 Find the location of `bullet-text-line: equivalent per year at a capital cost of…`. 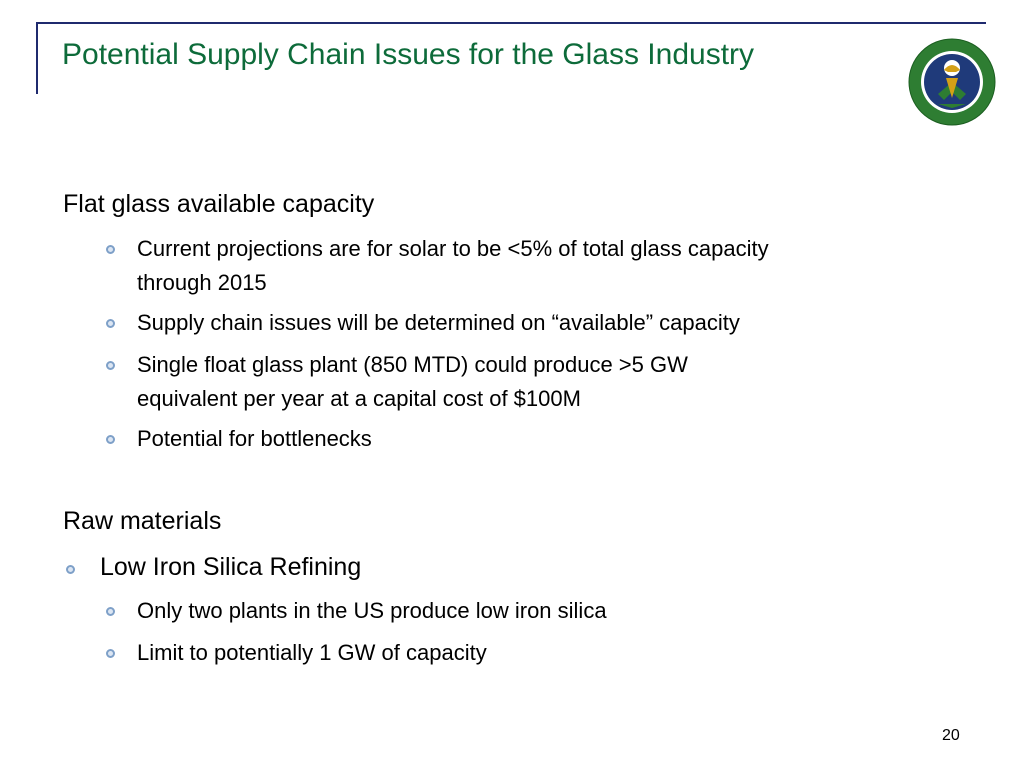

bullet-text-line: equivalent per year at a capital cost of… is located at coordinates (359, 398).